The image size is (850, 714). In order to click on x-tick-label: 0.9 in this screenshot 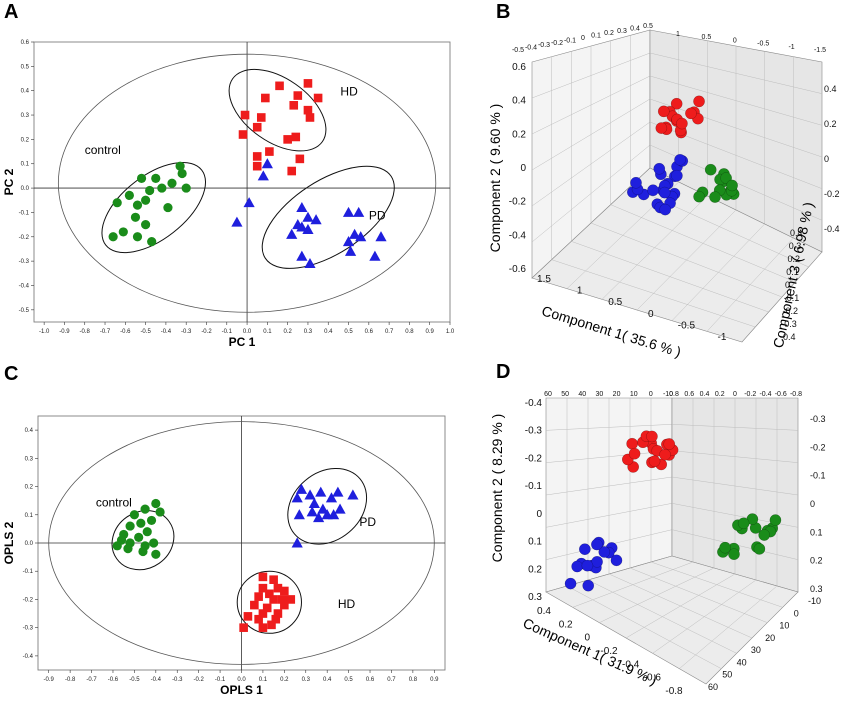, I will do `click(430, 332)`.